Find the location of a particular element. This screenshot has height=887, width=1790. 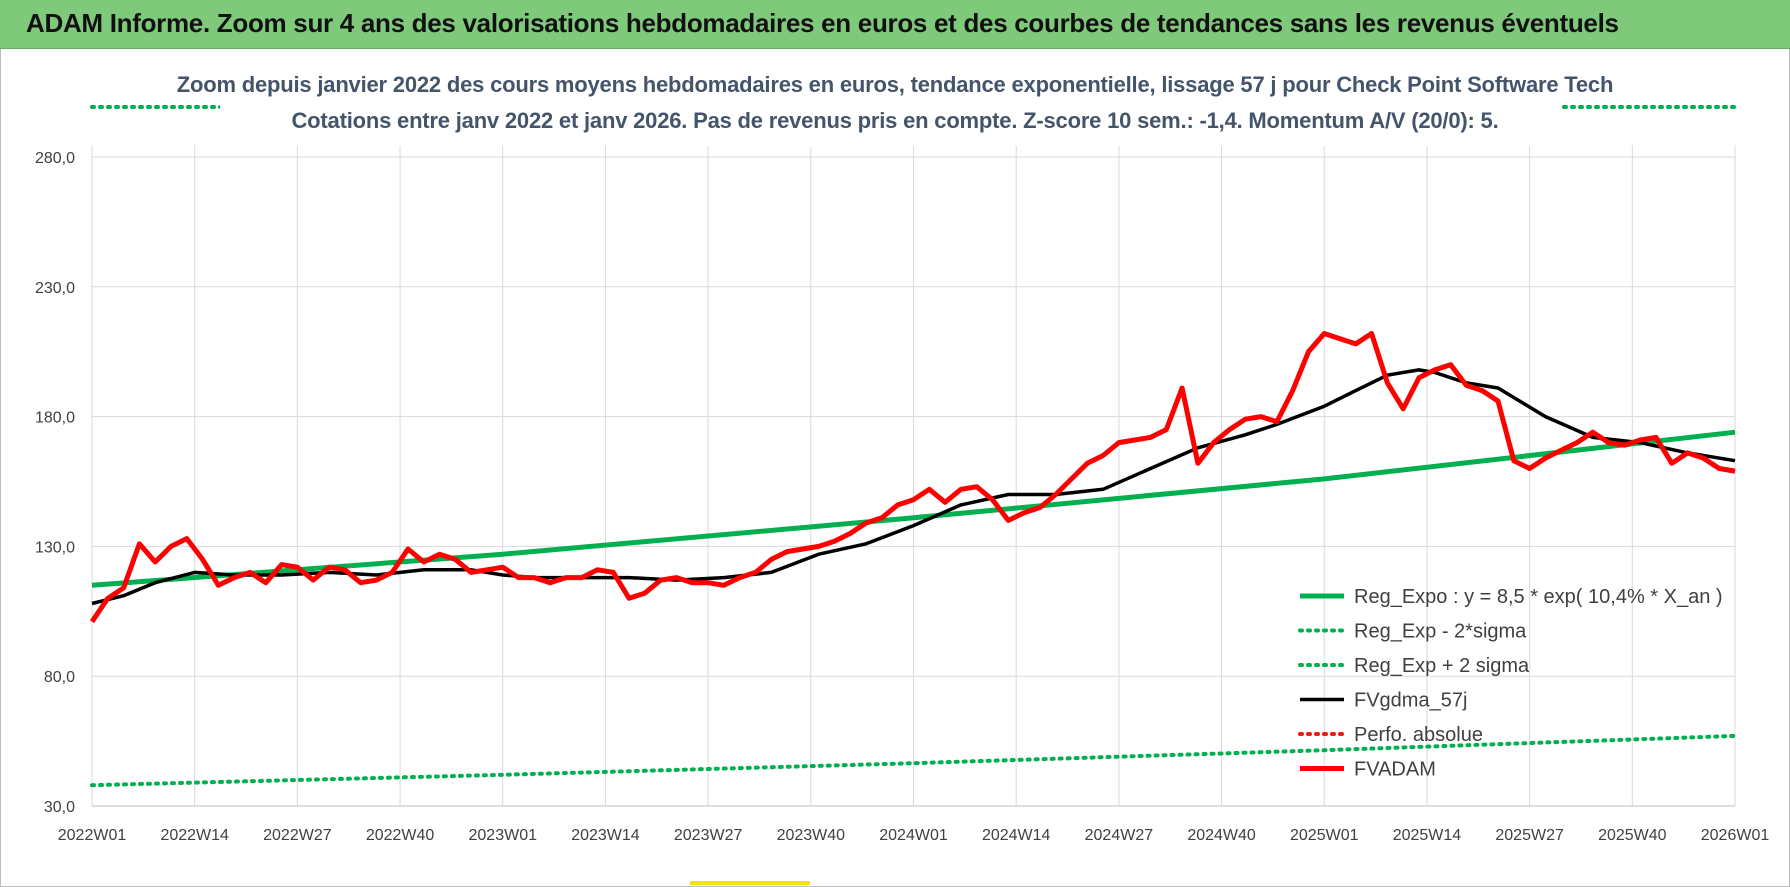

legend-label: Perfo. absolue is located at coordinates (1418, 735).